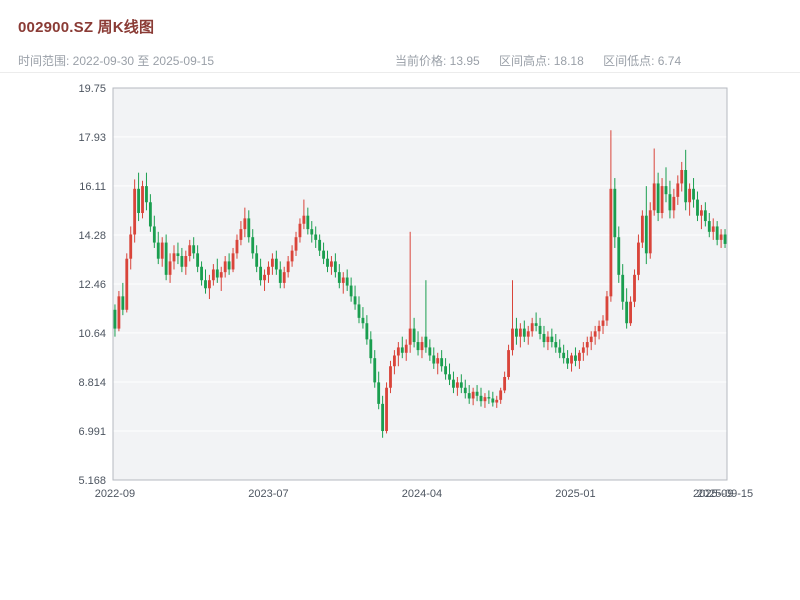 This screenshot has width=800, height=600. Describe the element at coordinates (86, 27) in the screenshot. I see `page-title: 002900.SZ 周K线图` at that location.